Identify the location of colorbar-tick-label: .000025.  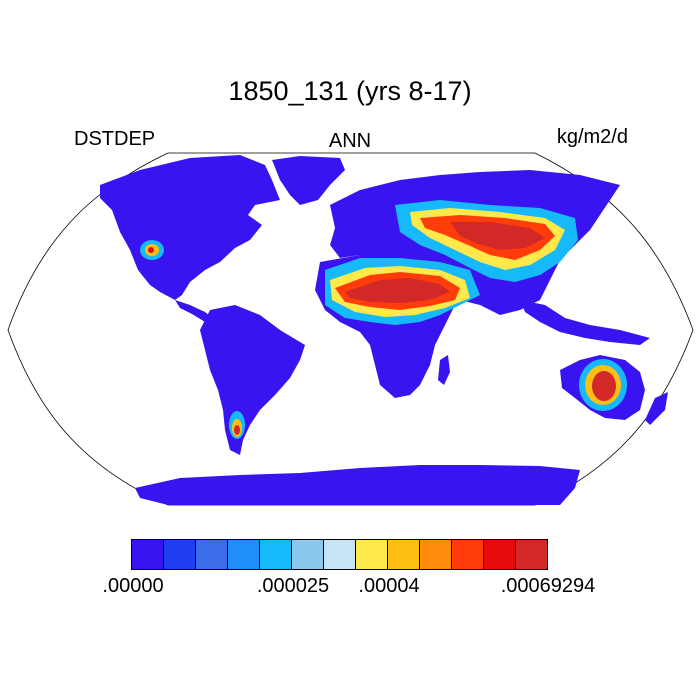
(293, 586).